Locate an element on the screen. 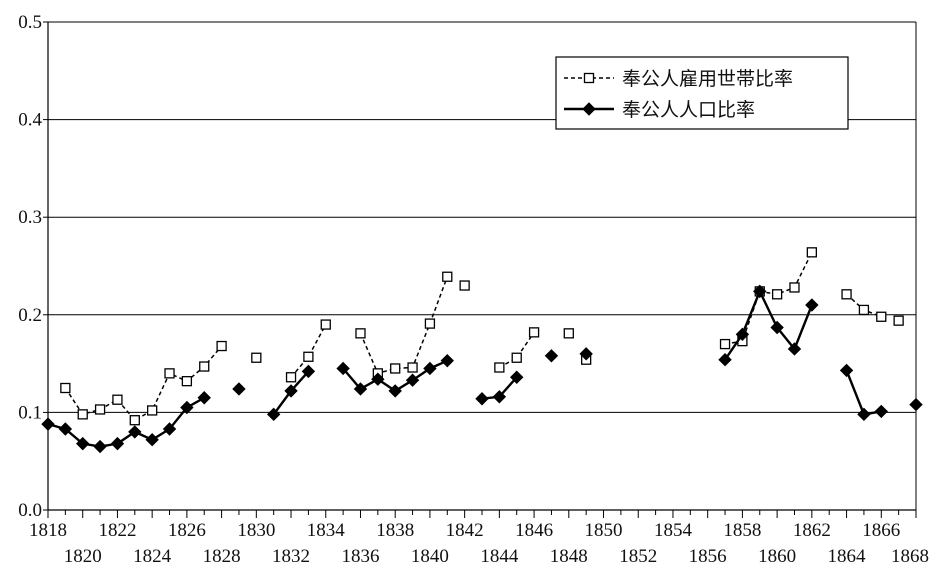  x-tick-label: 1868 is located at coordinates (910, 556).